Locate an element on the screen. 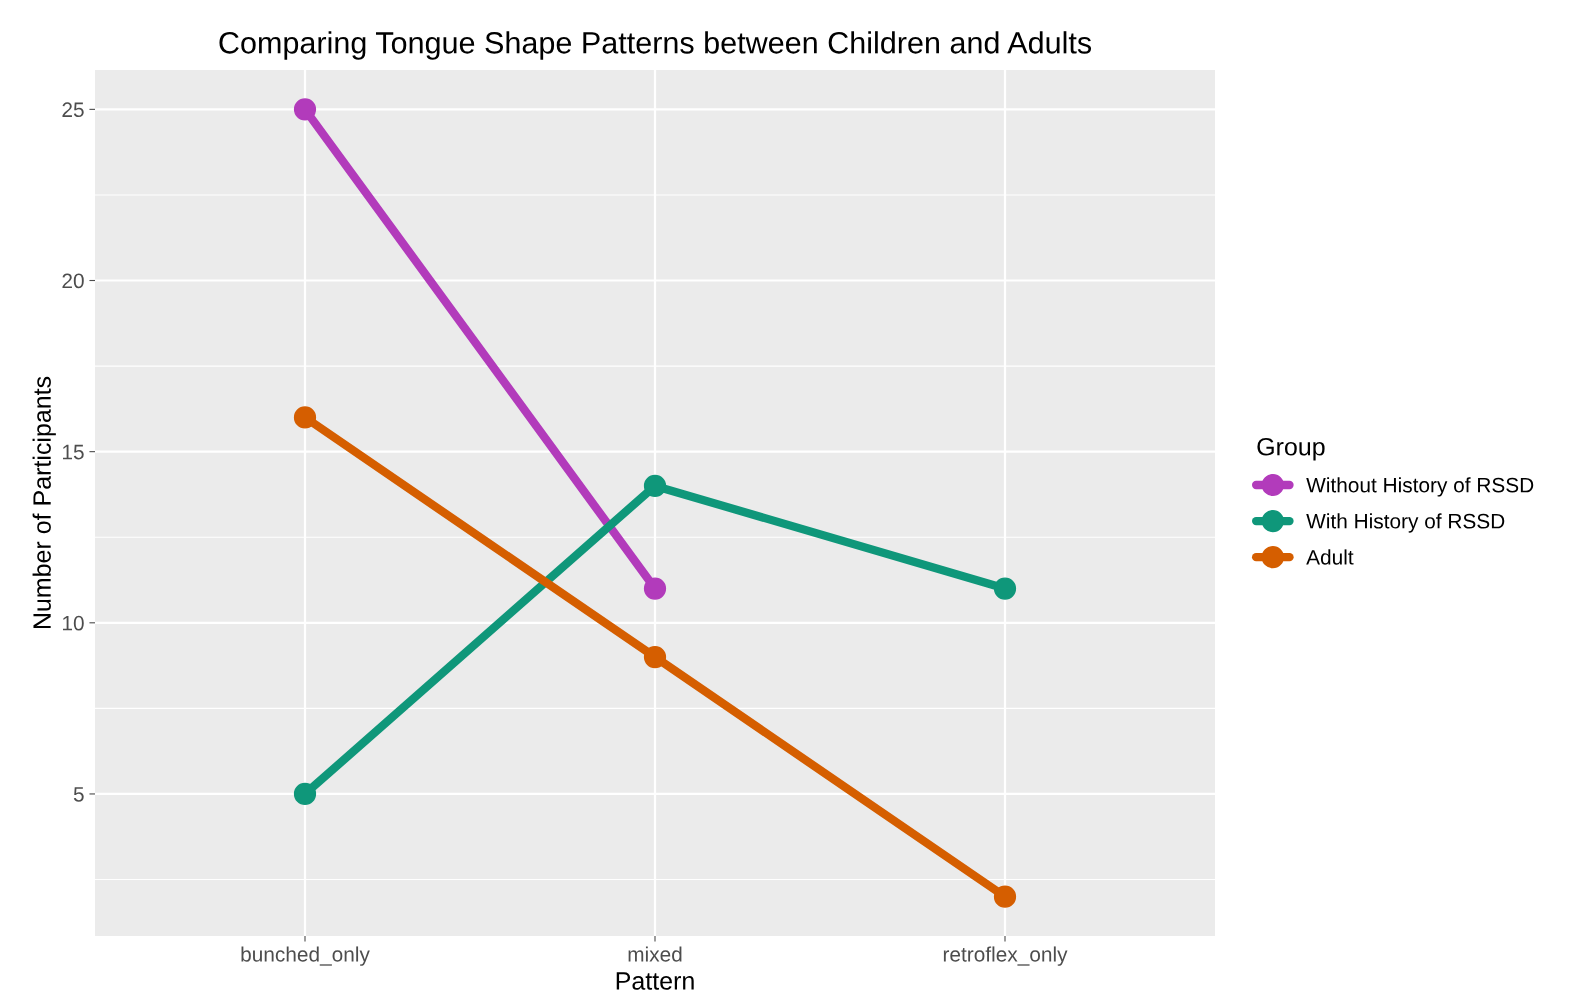  x-tick-label: mixed is located at coordinates (655, 954).